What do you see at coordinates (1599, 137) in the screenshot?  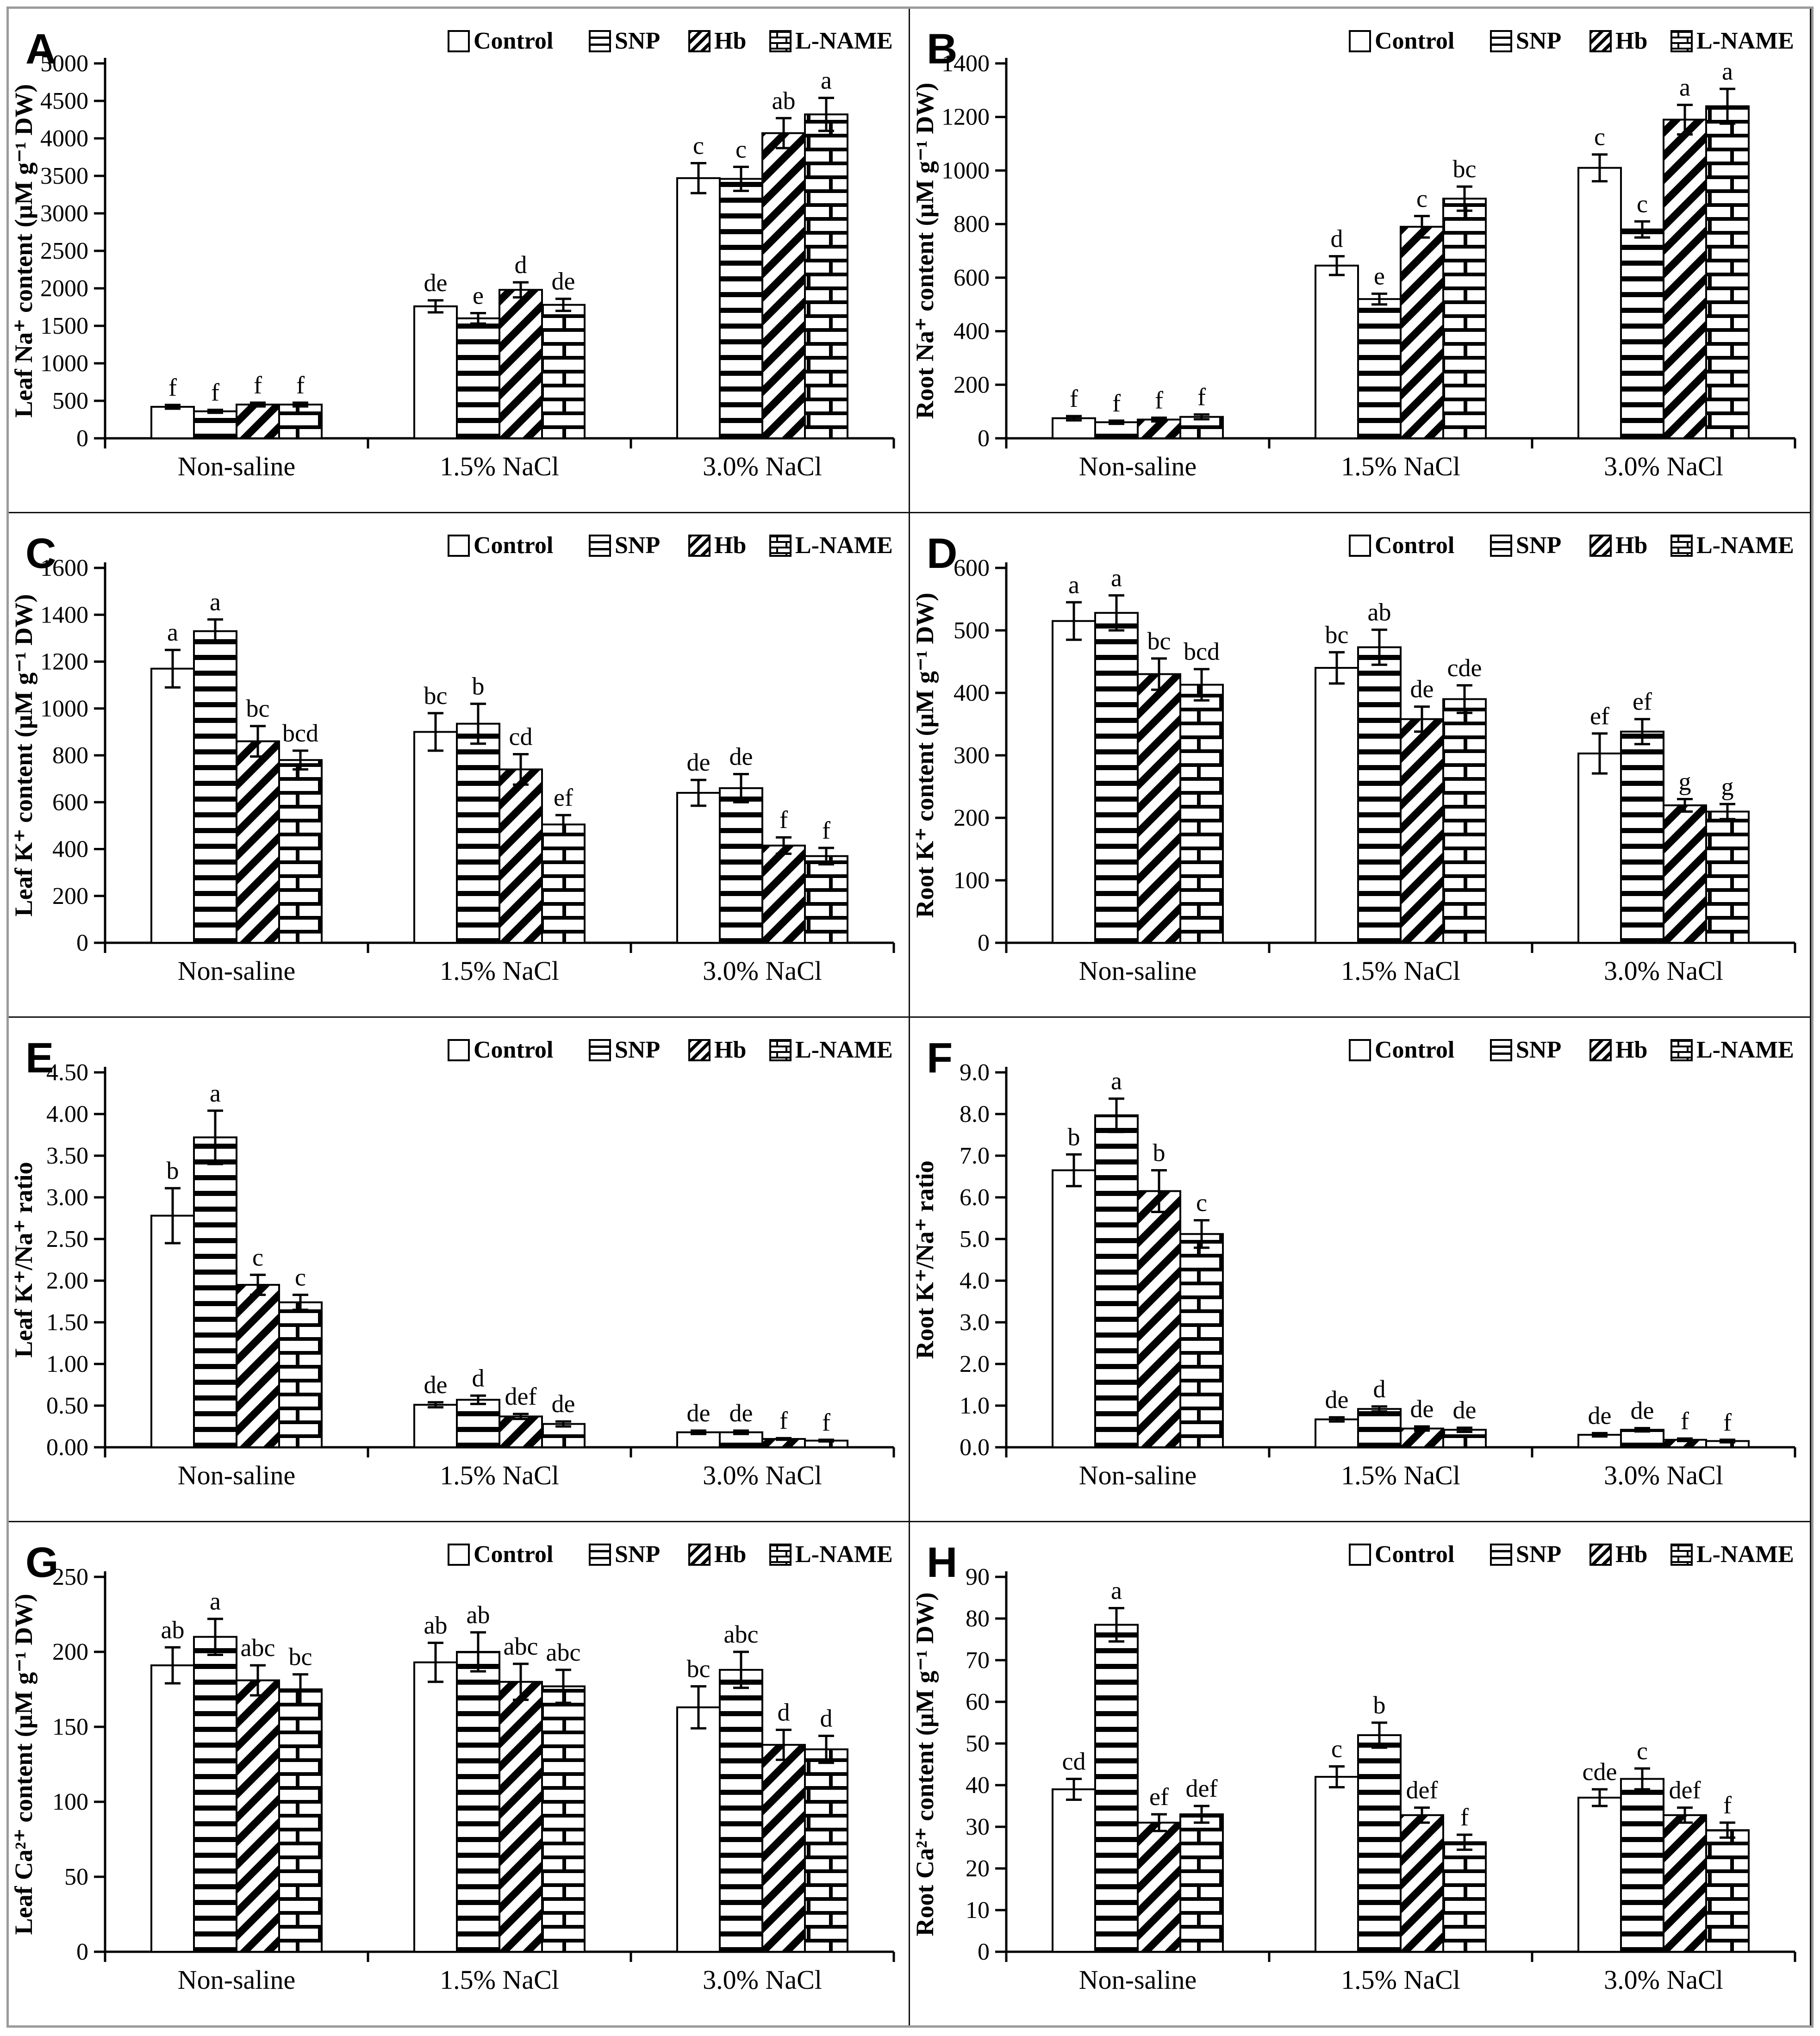 I see `sig-letter: c` at bounding box center [1599, 137].